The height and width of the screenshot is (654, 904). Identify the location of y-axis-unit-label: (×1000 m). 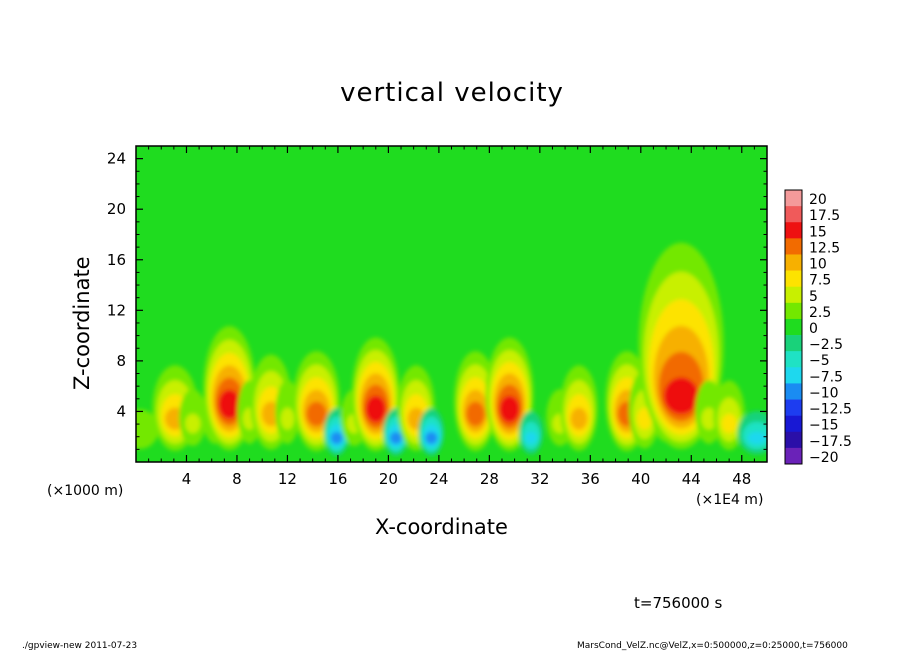
(85, 491).